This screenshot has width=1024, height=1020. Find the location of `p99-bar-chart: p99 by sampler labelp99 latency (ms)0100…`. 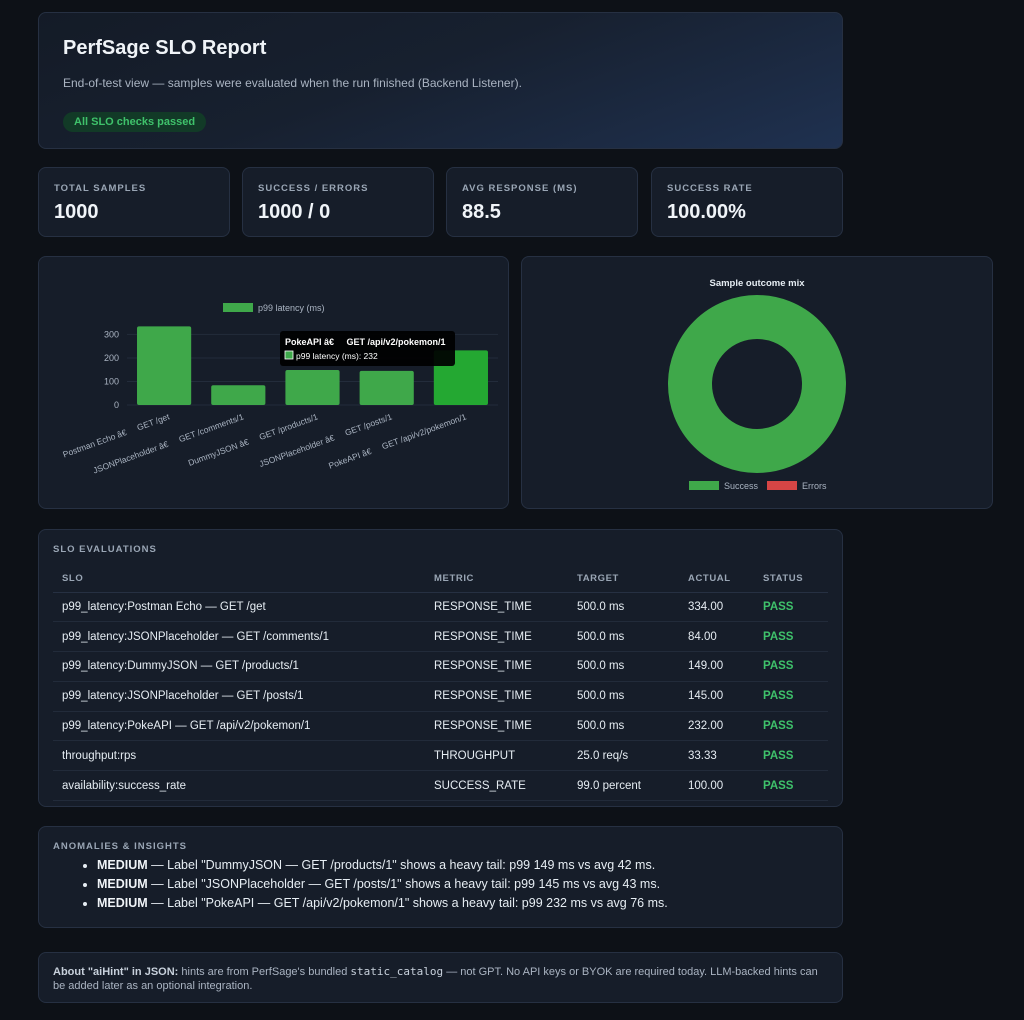

p99-bar-chart: p99 by sampler labelp99 latency (ms)0100… is located at coordinates (274, 383).